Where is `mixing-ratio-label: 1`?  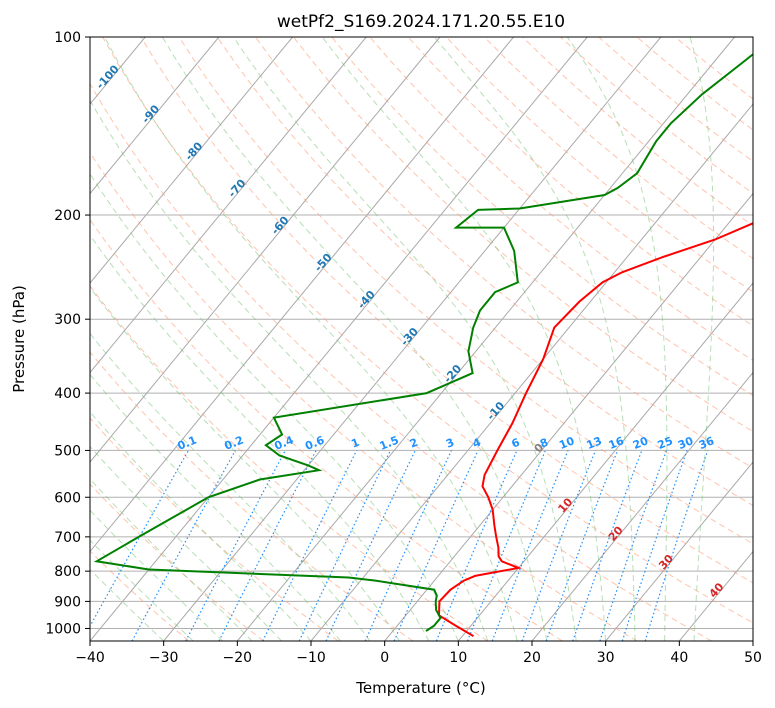 mixing-ratio-label: 1 is located at coordinates (355, 443).